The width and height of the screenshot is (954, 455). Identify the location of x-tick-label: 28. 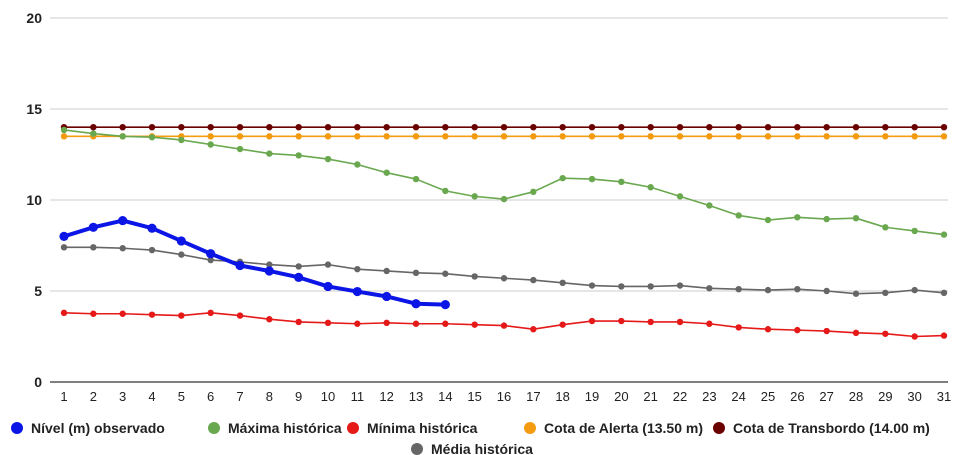
(856, 396).